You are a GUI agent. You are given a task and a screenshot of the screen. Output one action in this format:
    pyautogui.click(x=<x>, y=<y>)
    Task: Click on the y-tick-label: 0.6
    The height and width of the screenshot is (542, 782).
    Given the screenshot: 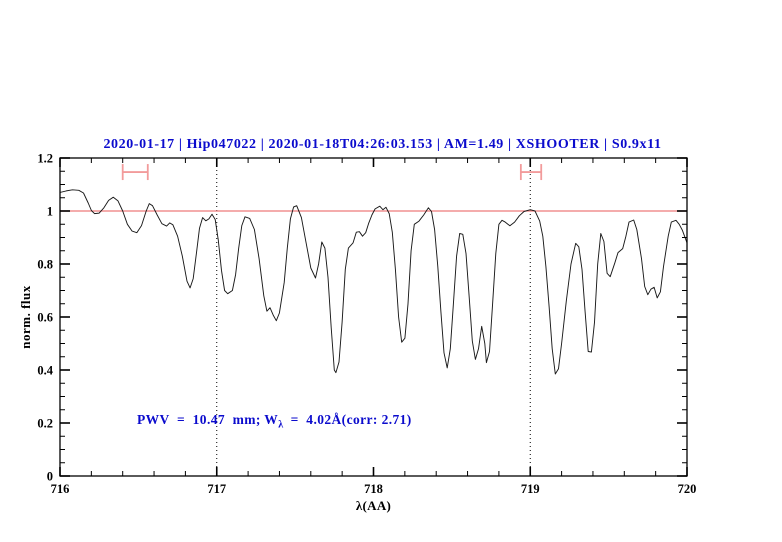 What is the action you would take?
    pyautogui.click(x=45, y=318)
    